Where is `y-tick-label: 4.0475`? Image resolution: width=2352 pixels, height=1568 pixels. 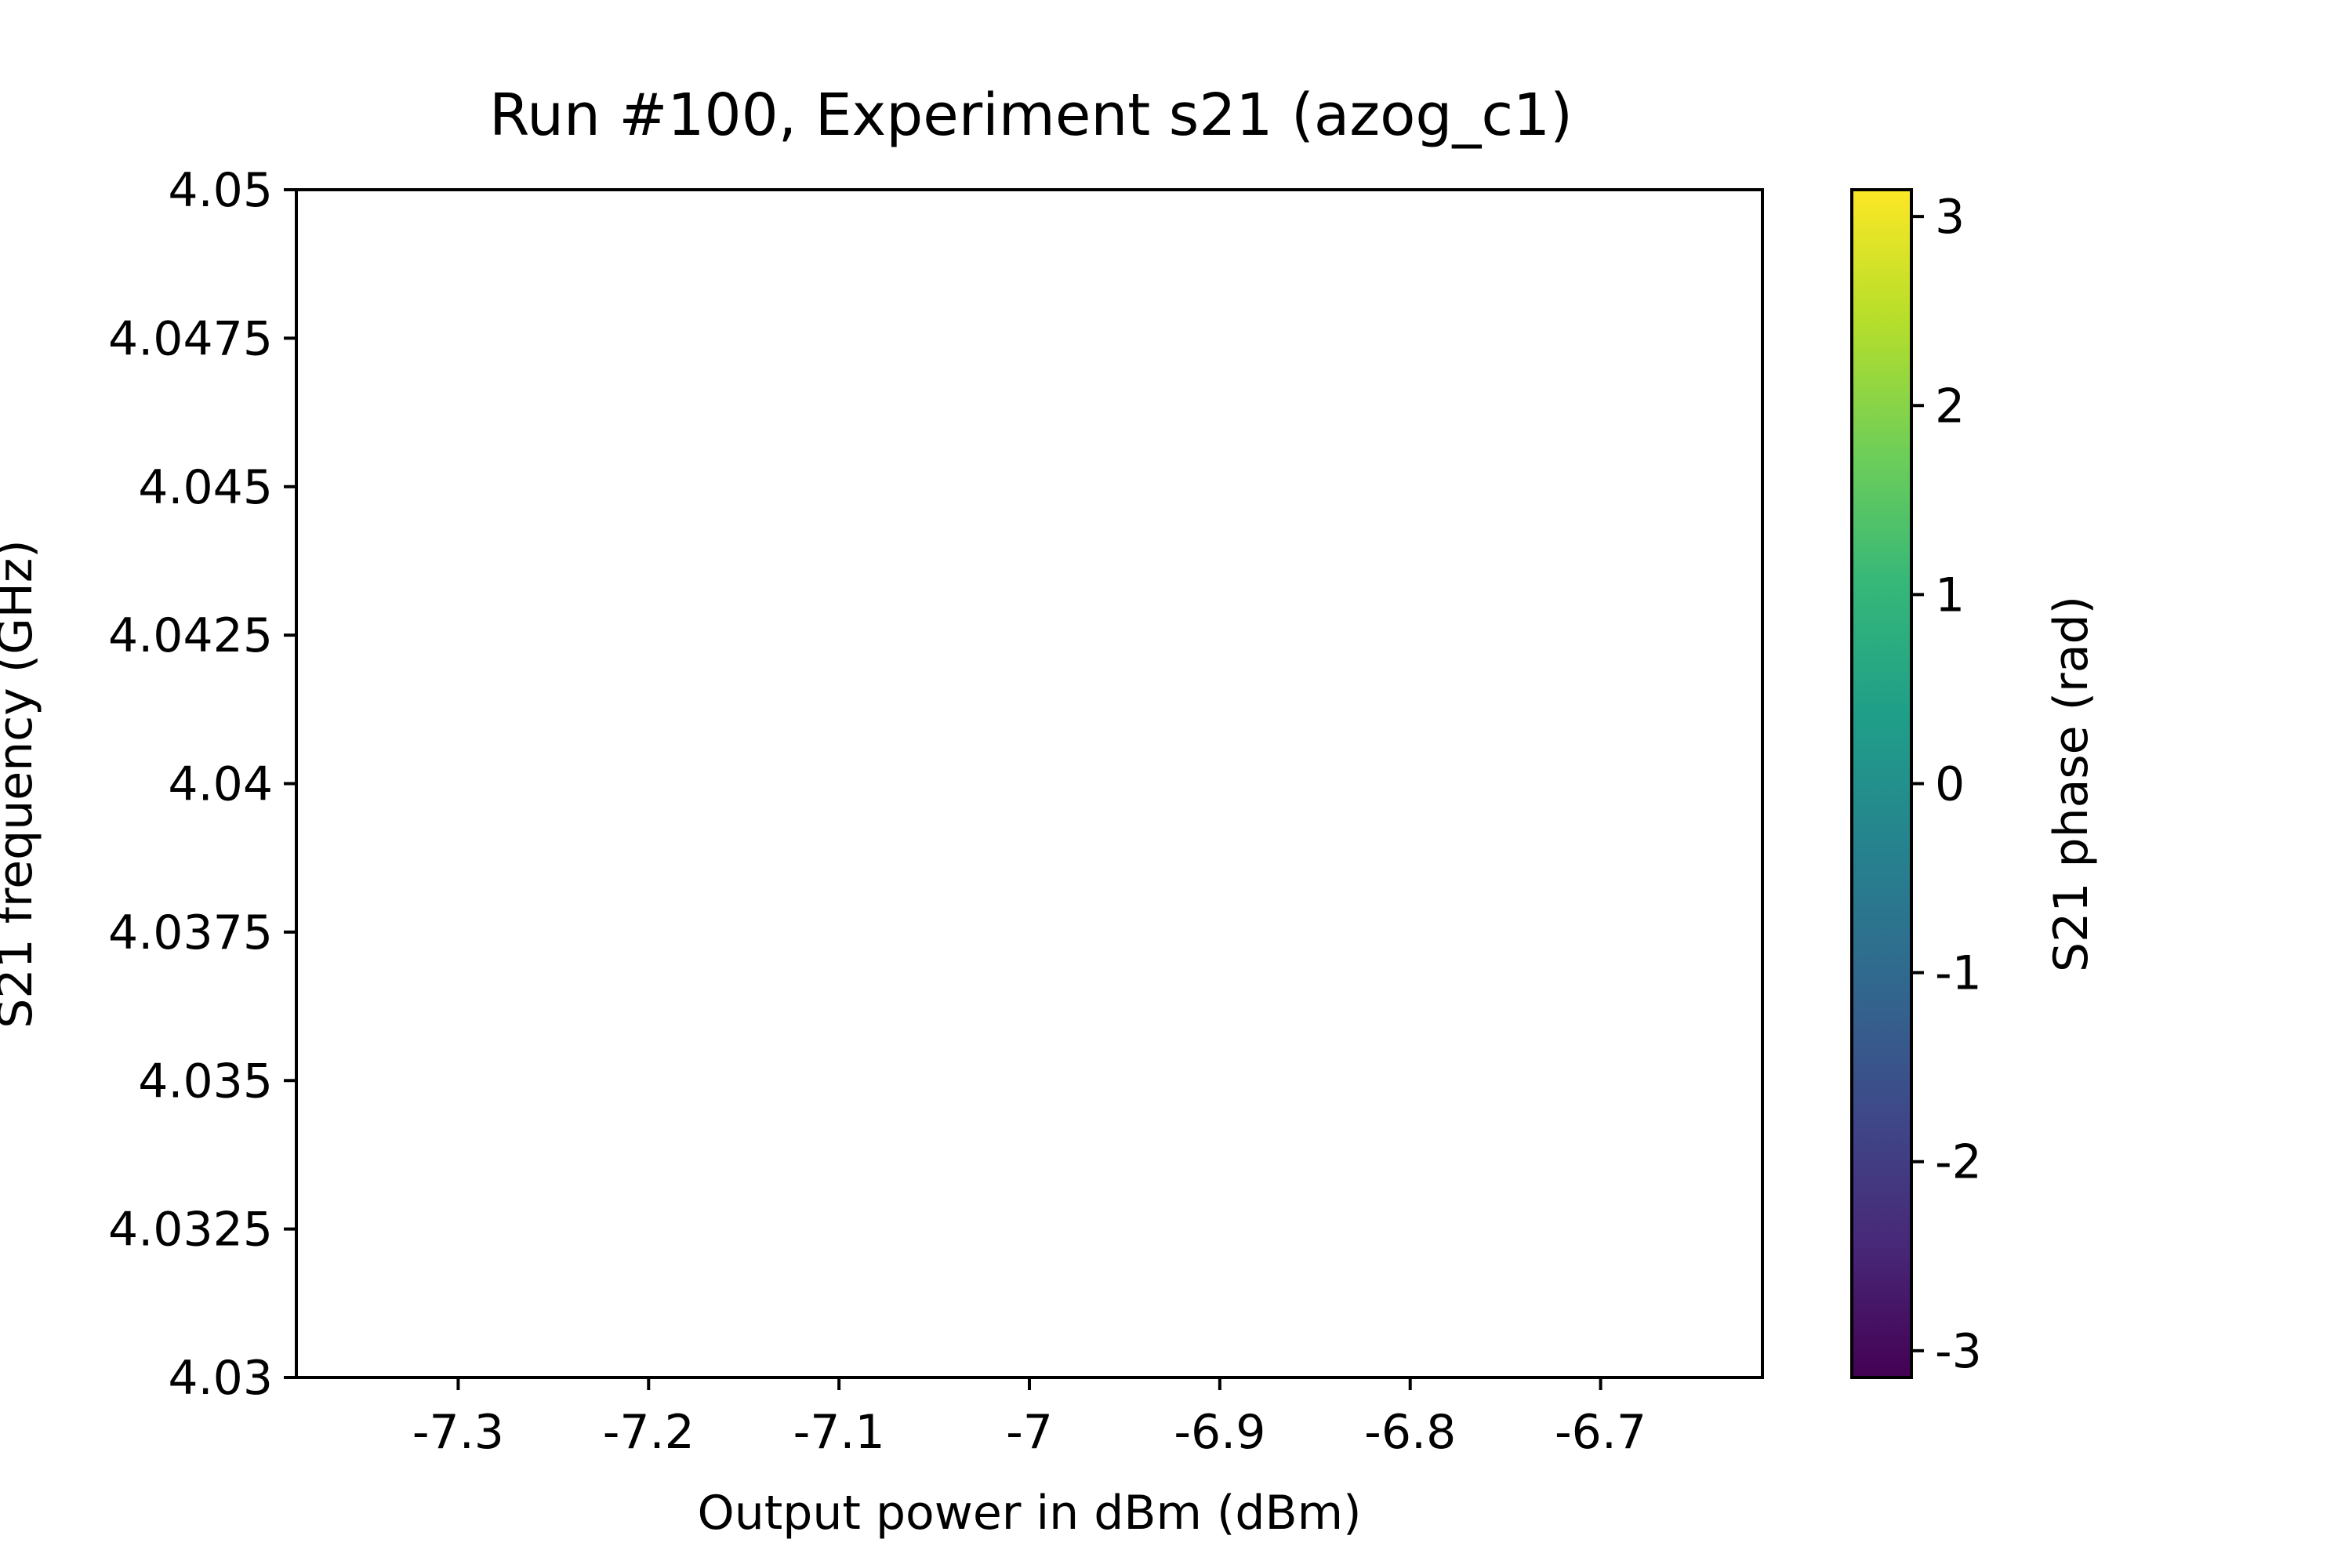
y-tick-label: 4.0475 is located at coordinates (190, 338).